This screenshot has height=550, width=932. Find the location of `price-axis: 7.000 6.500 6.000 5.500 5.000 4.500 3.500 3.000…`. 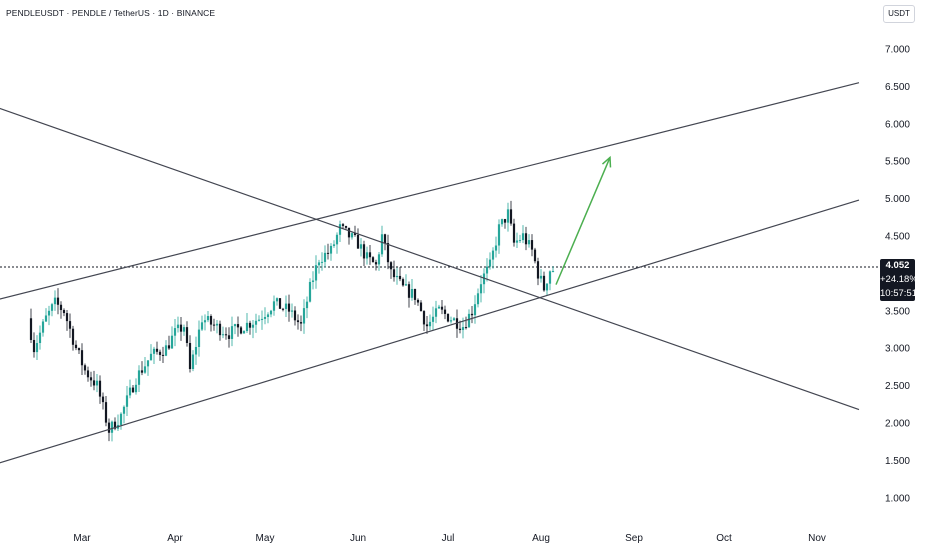

price-axis: 7.000 6.500 6.000 5.500 5.000 4.500 3.500 3.000… is located at coordinates (897, 275).